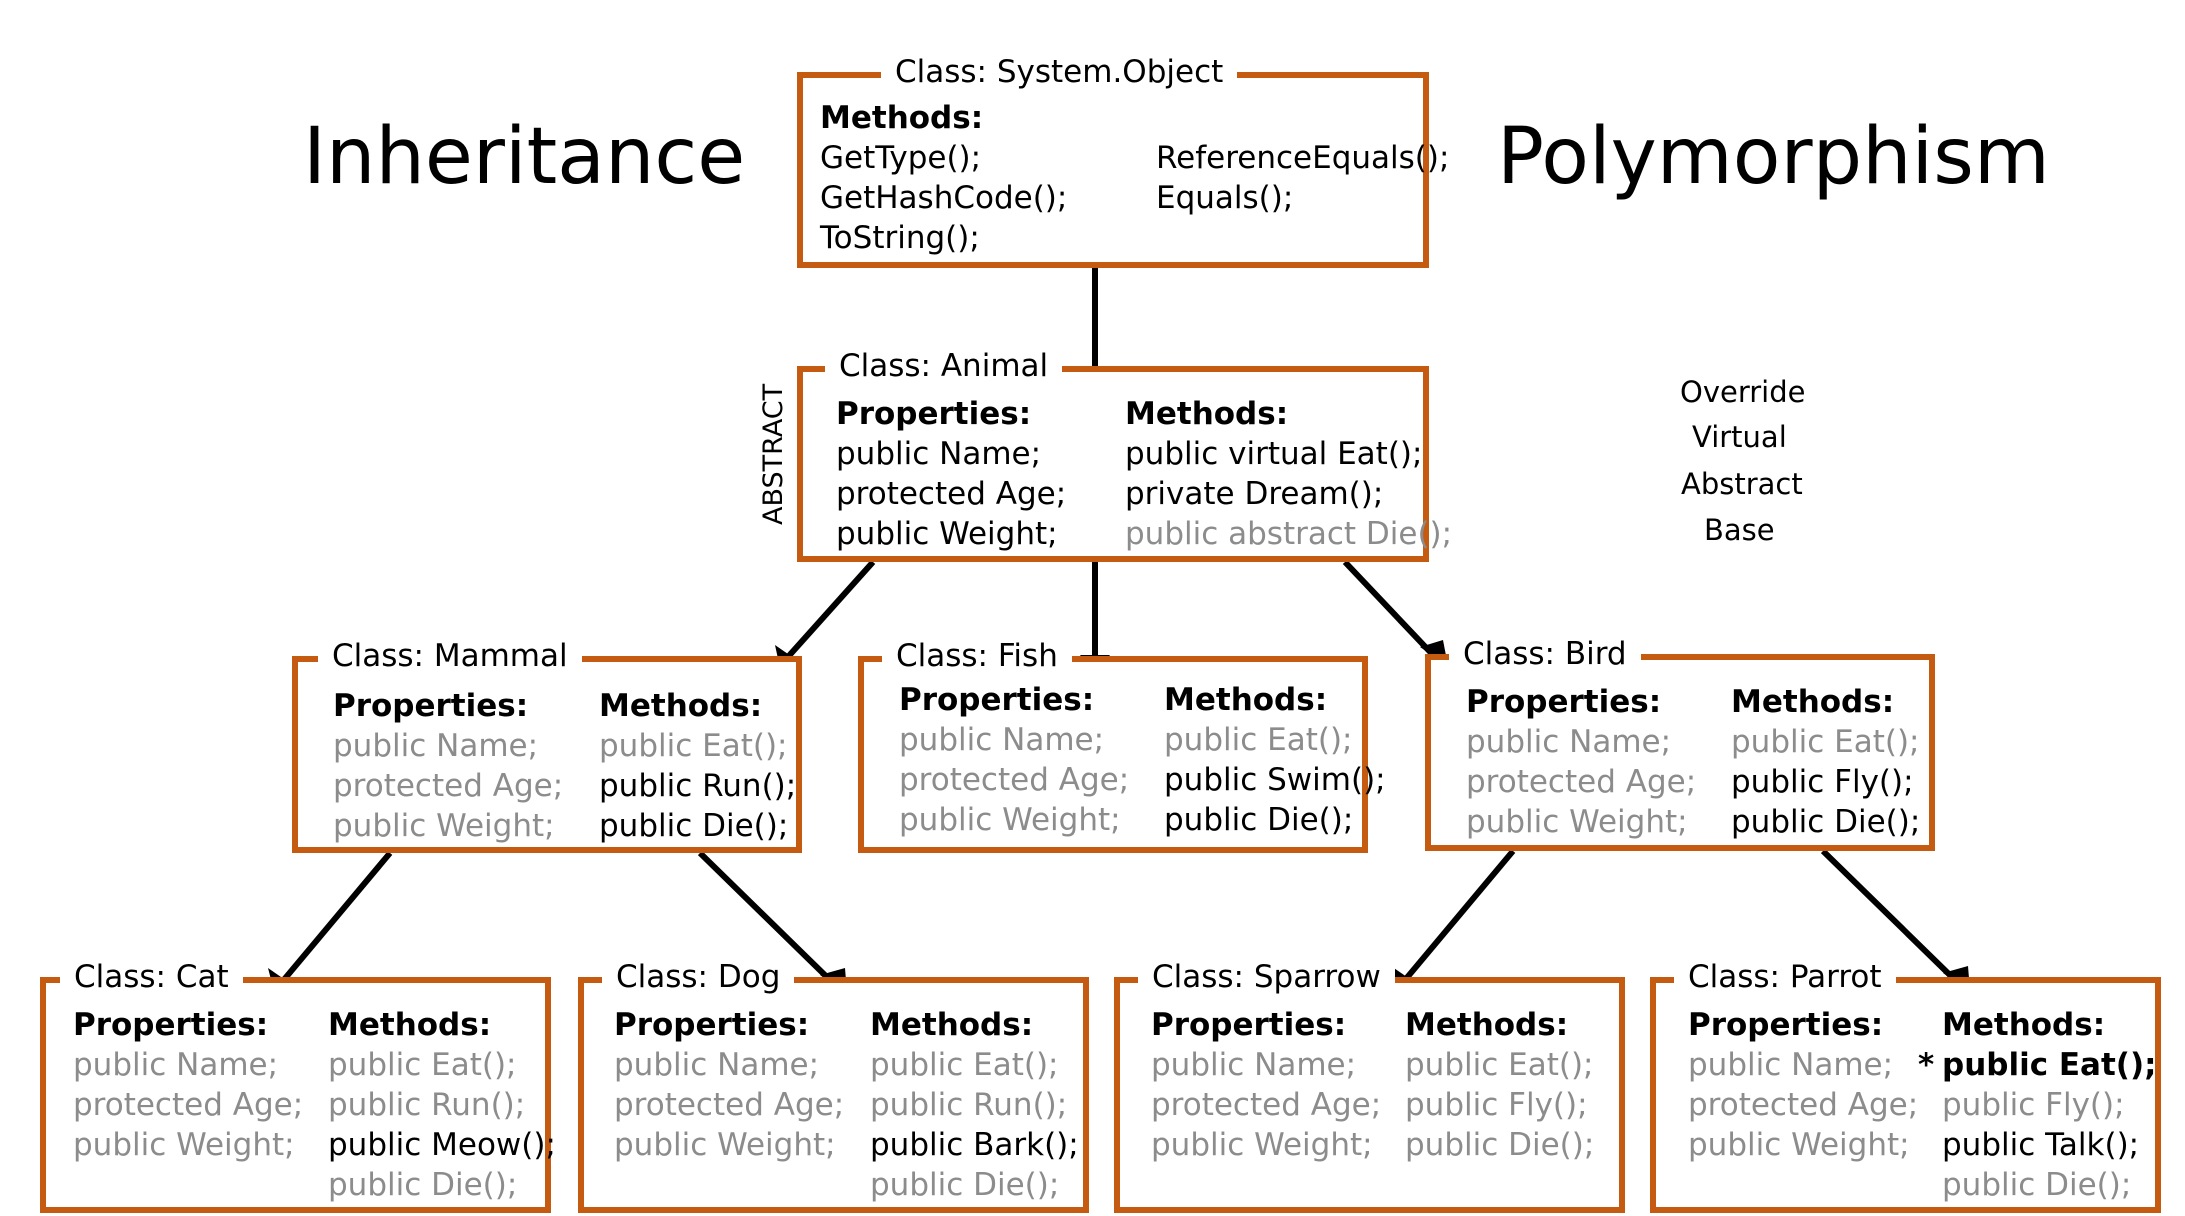  What do you see at coordinates (830, 610) in the screenshot?
I see `arrow-animal-mammal` at bounding box center [830, 610].